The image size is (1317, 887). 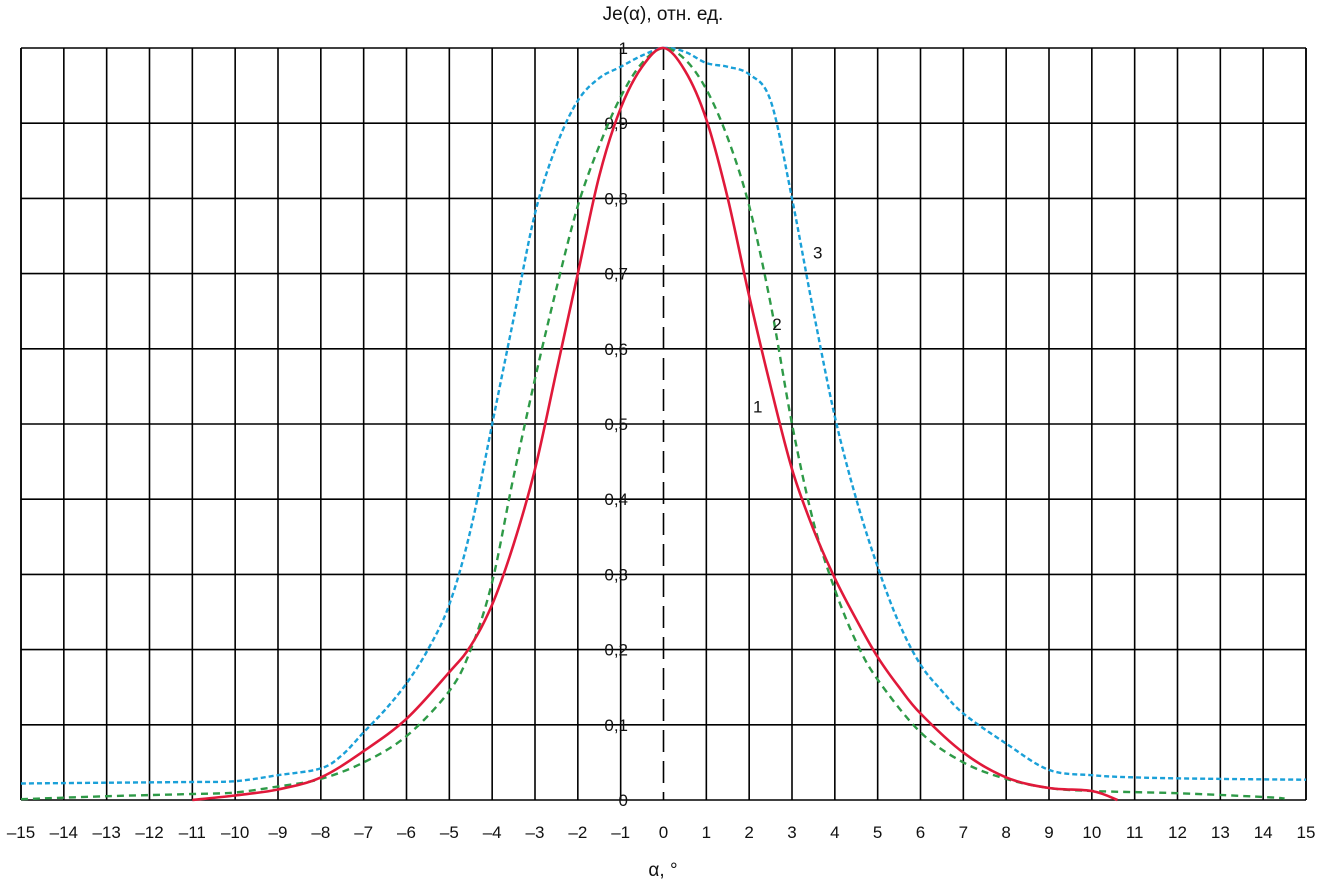 What do you see at coordinates (616, 574) in the screenshot?
I see `y-tick-label: 0,3` at bounding box center [616, 574].